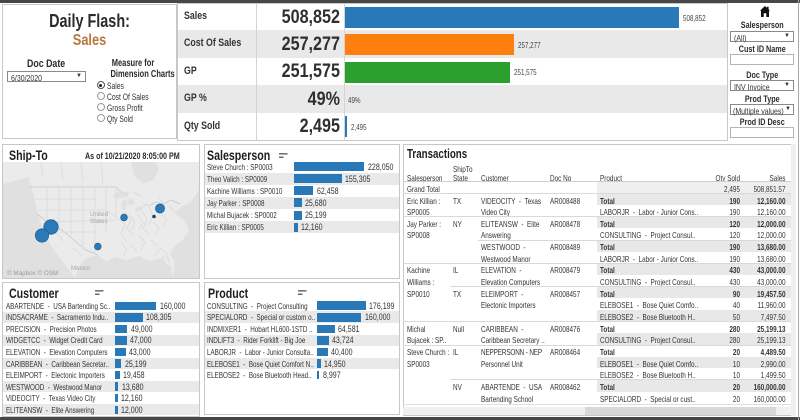 This screenshot has height=420, width=800. Describe the element at coordinates (99, 221) in the screenshot. I see `svg-text: States` at that location.